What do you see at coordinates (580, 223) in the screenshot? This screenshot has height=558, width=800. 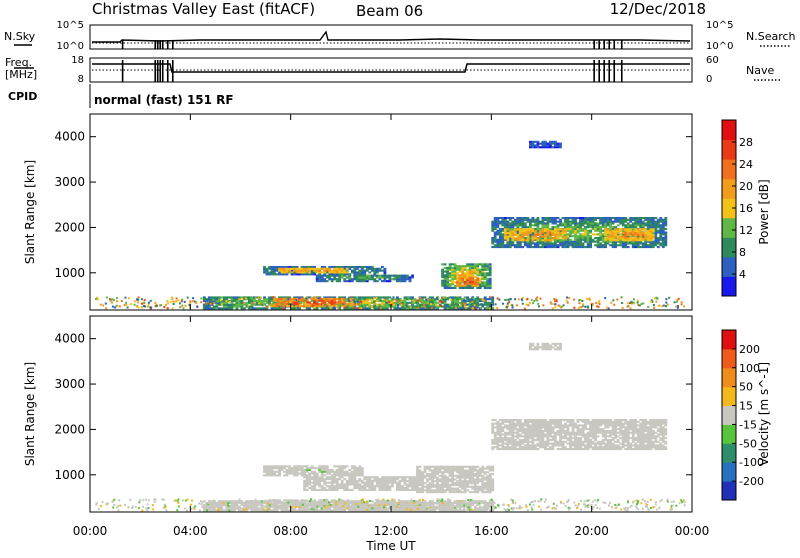 I see `heatmap-cell-0-1963` at bounding box center [580, 223].